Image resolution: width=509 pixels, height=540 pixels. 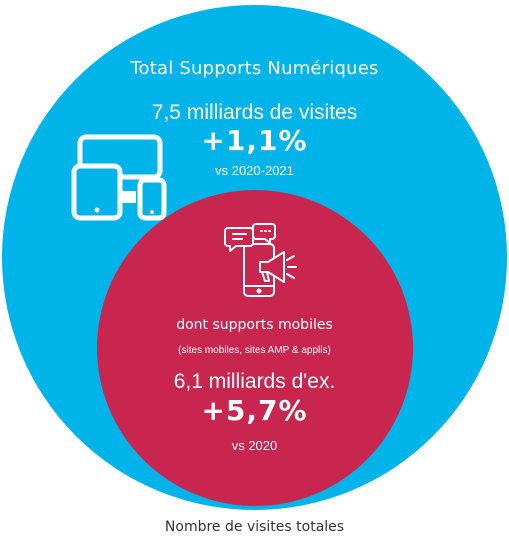 I want to click on inner-period: vs 2020, so click(x=254, y=445).